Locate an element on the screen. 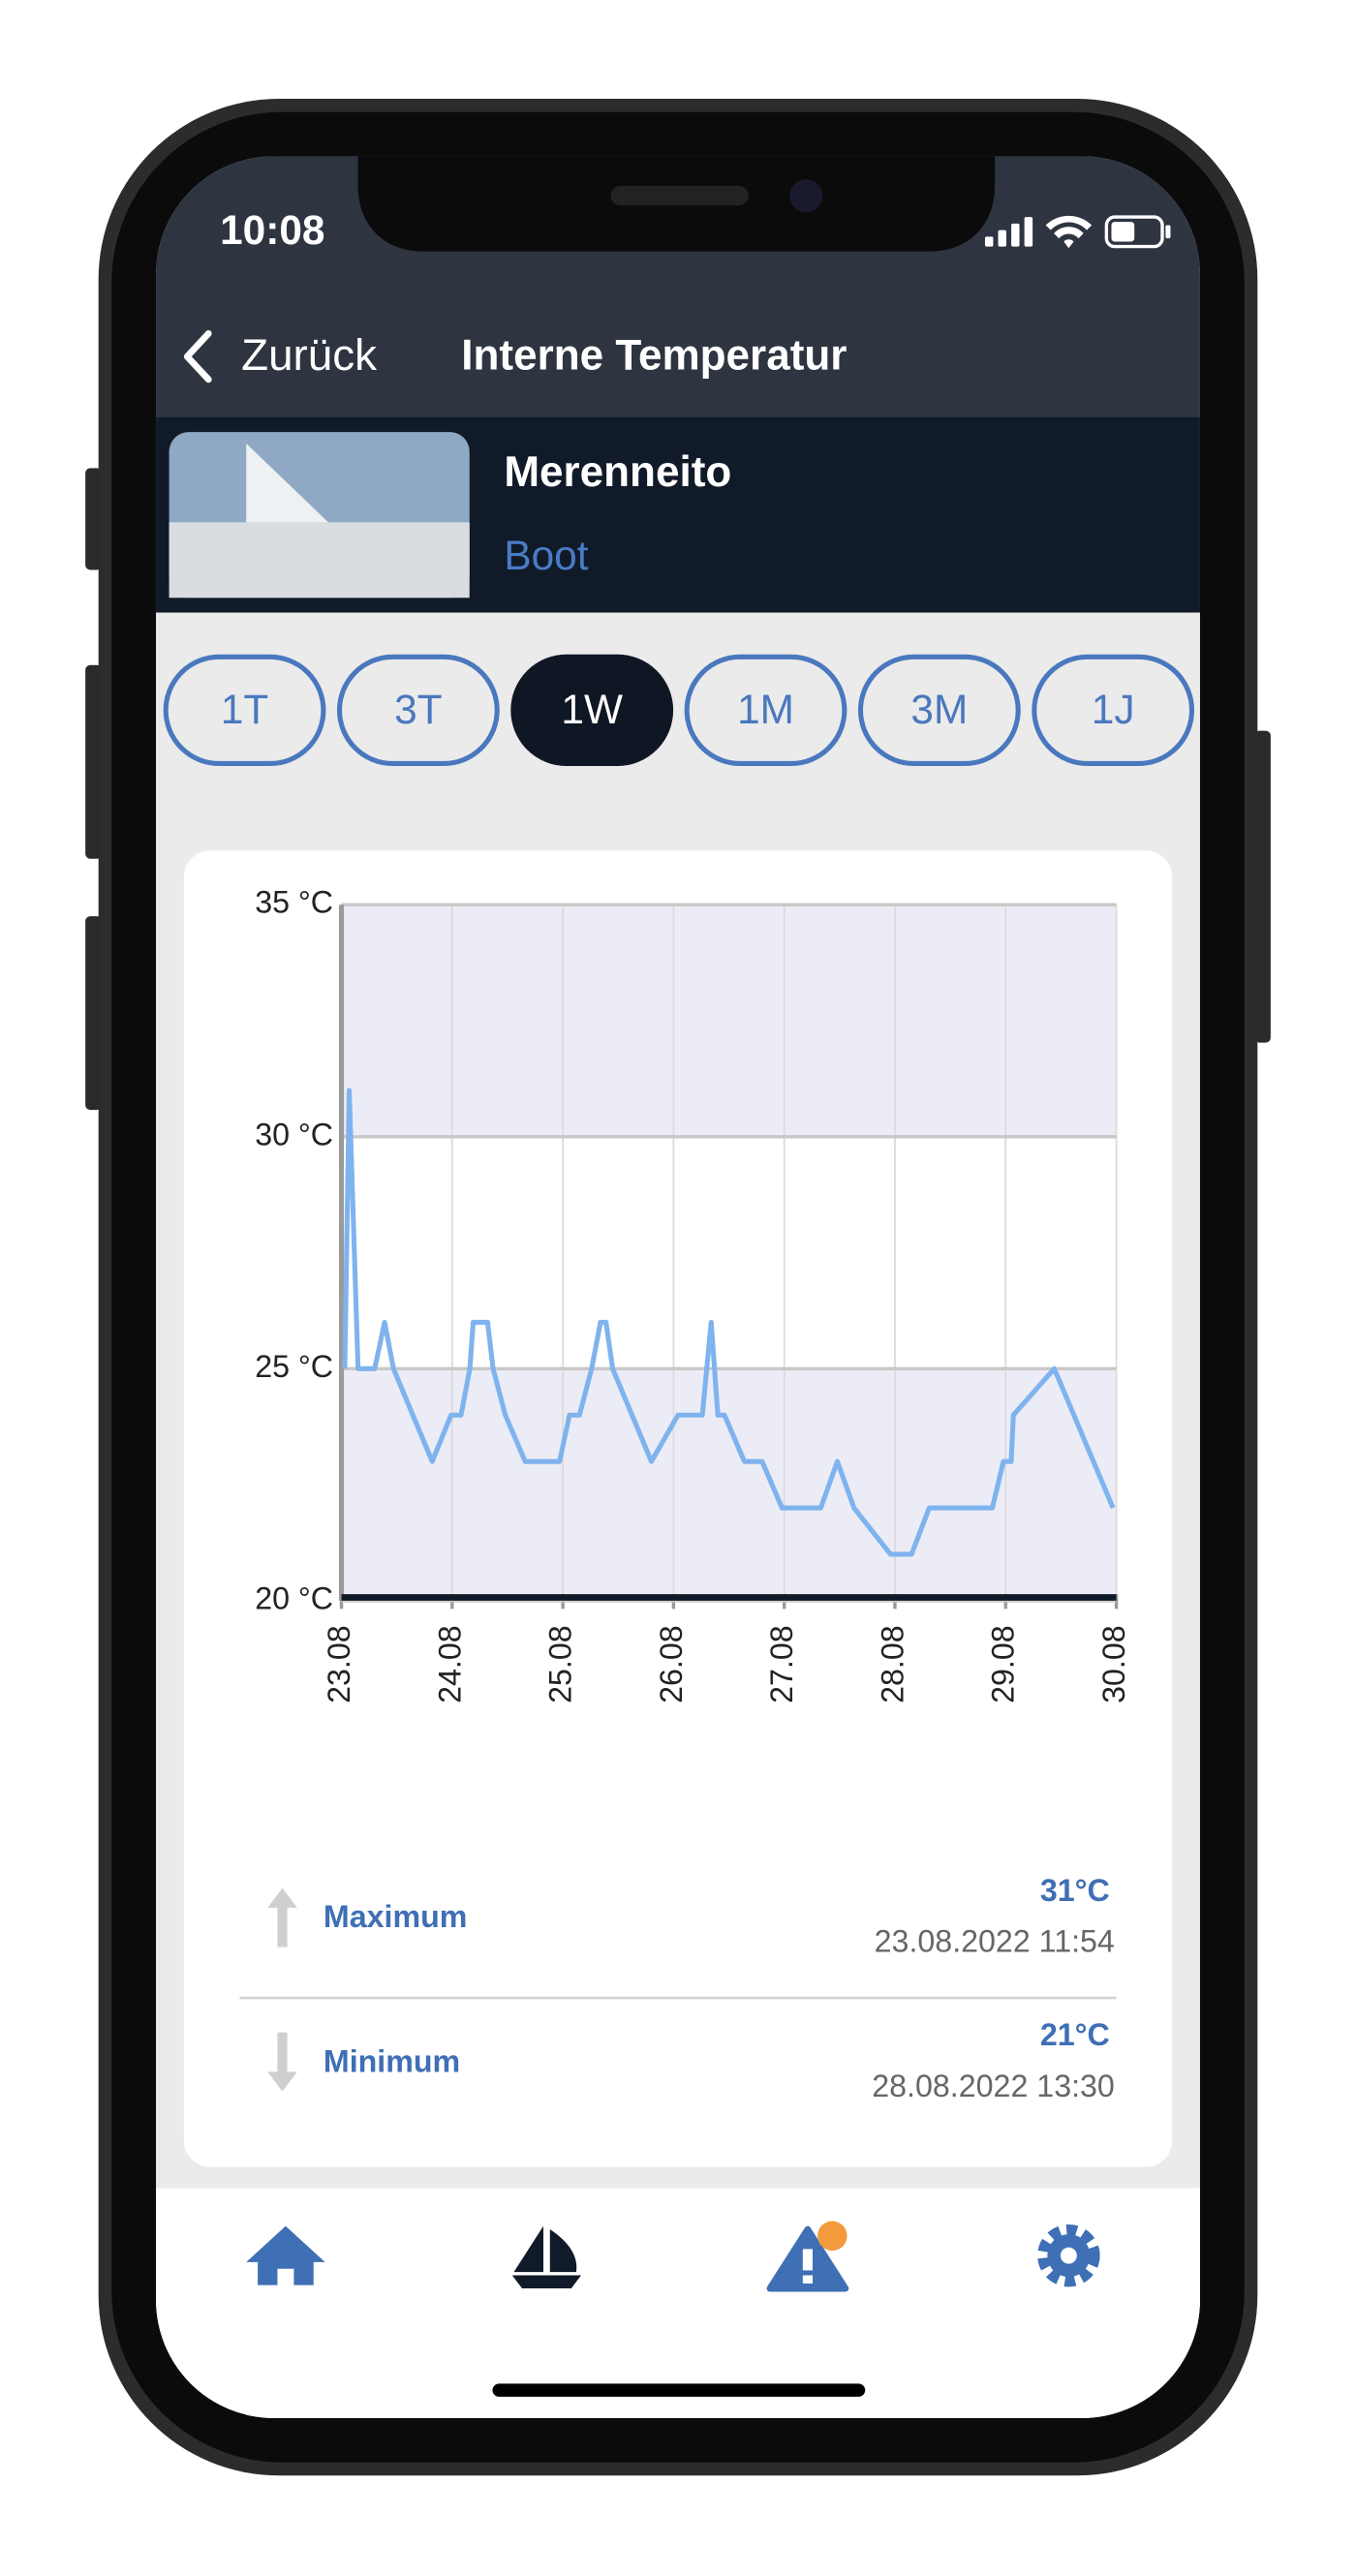 The height and width of the screenshot is (2576, 1356). range-button: 1W is located at coordinates (592, 710).